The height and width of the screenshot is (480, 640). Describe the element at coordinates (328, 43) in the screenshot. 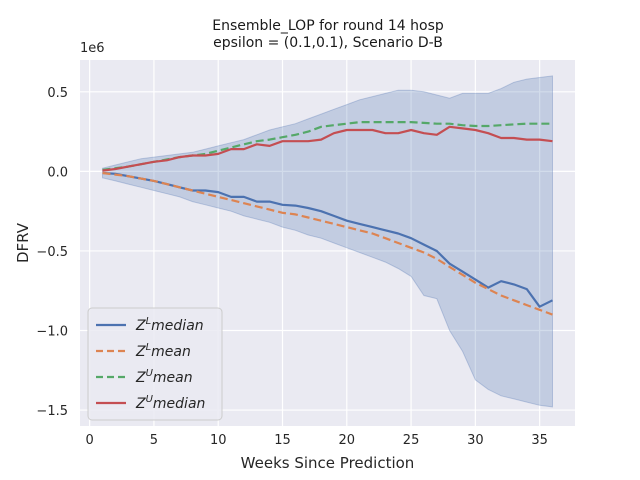

I see `chart-subtitle: epsilon = (0.1,0.1), Scenario D-B` at that location.